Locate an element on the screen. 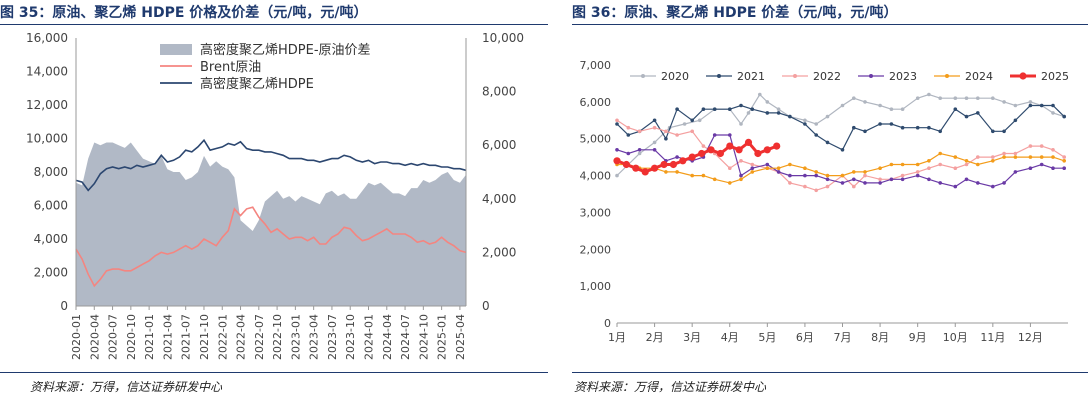 The height and width of the screenshot is (400, 1088). x-tick-label: 4月 is located at coordinates (730, 337).